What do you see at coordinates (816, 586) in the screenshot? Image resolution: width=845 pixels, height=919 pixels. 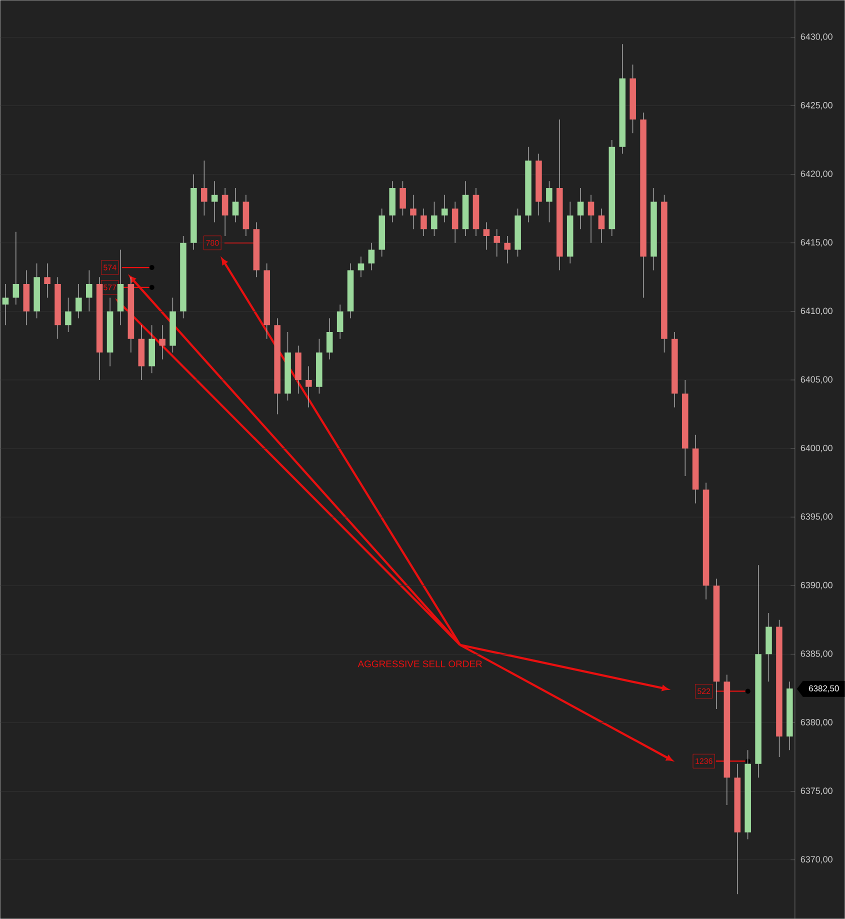 I see `y-tick-label: 6390,00` at bounding box center [816, 586].